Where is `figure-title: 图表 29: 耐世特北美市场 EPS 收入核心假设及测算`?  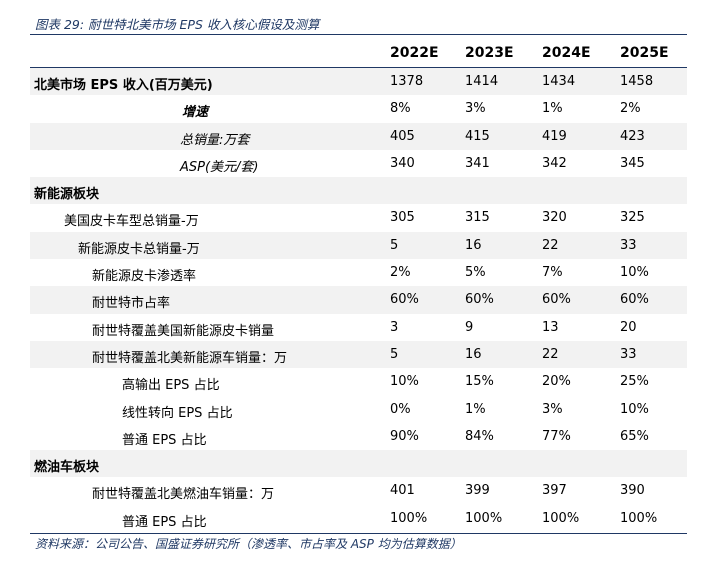 figure-title: 图表 29: 耐世特北美市场 EPS 收入核心假设及测算 is located at coordinates (177, 24).